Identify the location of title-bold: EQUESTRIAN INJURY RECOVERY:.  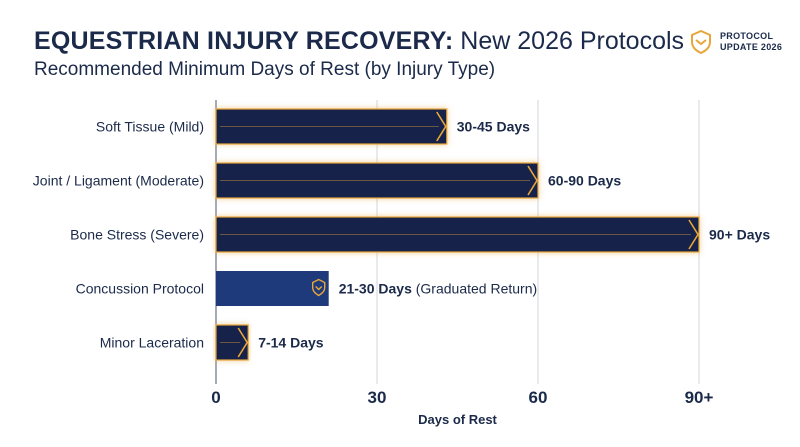
(244, 41).